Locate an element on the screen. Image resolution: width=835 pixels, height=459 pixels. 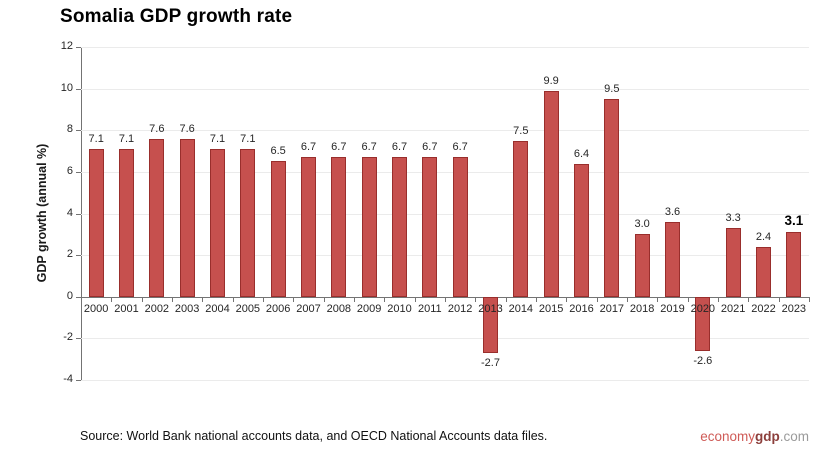
bar-2015 is located at coordinates (551, 193).